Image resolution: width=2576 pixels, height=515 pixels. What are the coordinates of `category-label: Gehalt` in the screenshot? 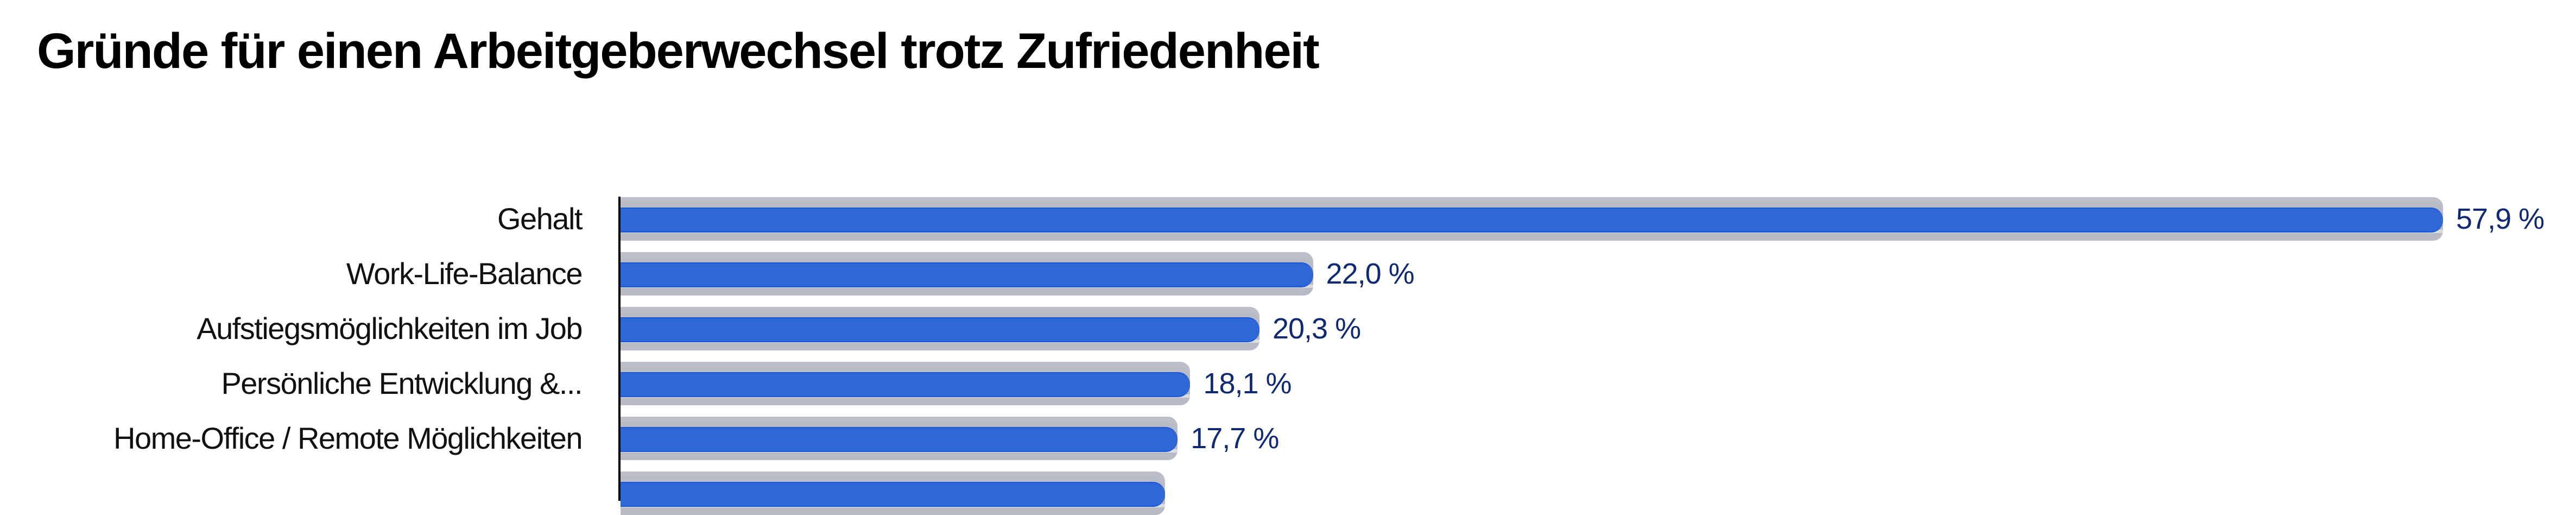 It's located at (540, 219).